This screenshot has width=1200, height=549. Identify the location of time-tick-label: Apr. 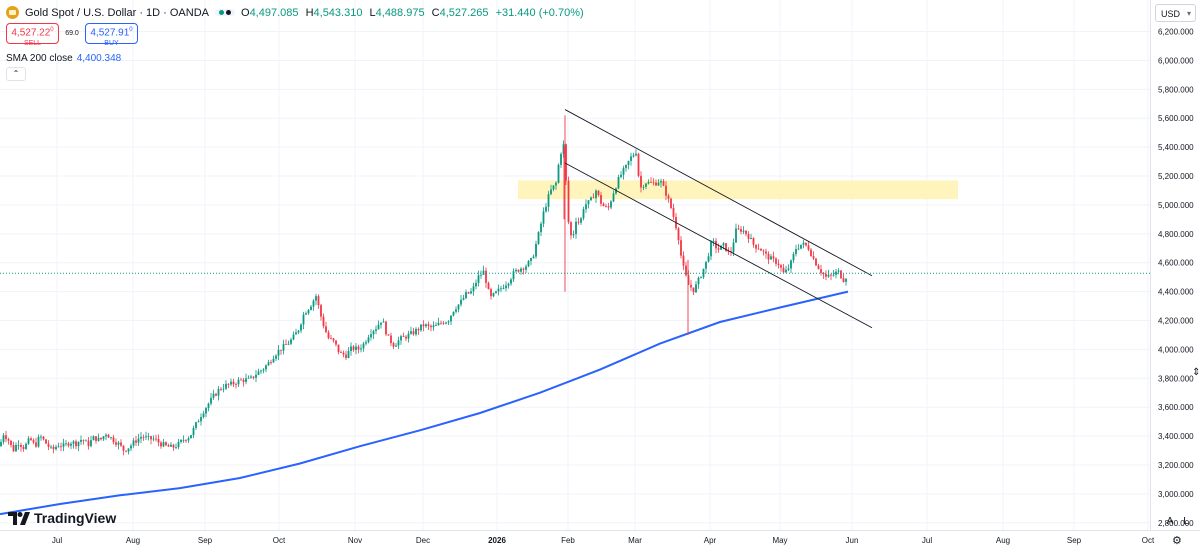
(710, 540).